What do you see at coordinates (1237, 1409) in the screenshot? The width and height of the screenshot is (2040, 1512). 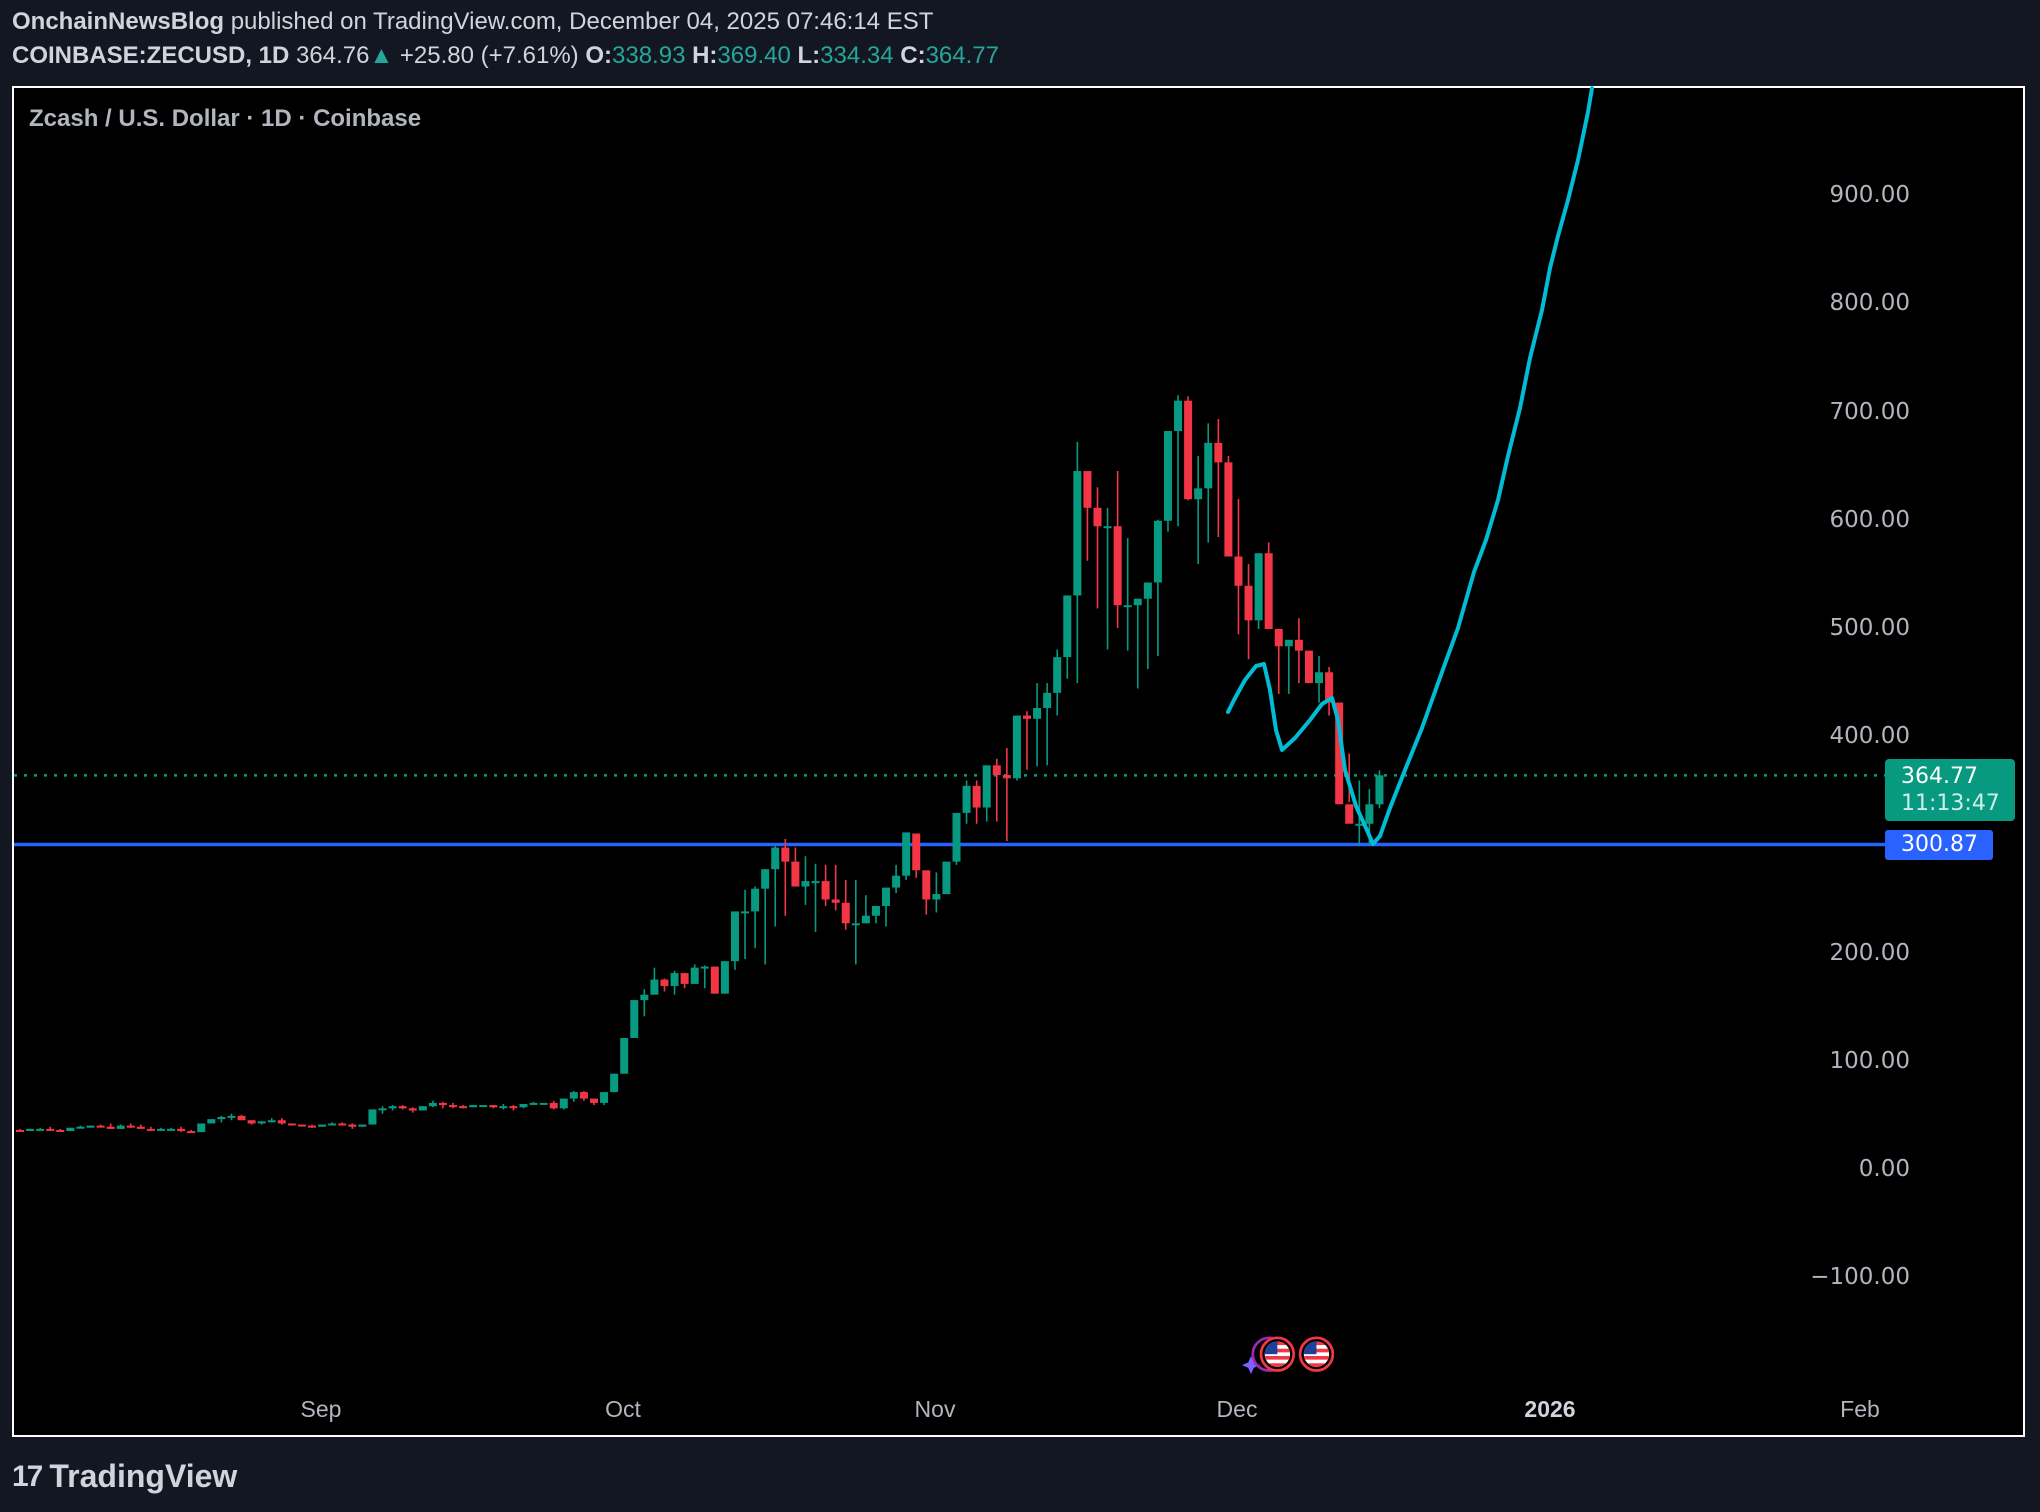 I see `time-tick: Dec` at bounding box center [1237, 1409].